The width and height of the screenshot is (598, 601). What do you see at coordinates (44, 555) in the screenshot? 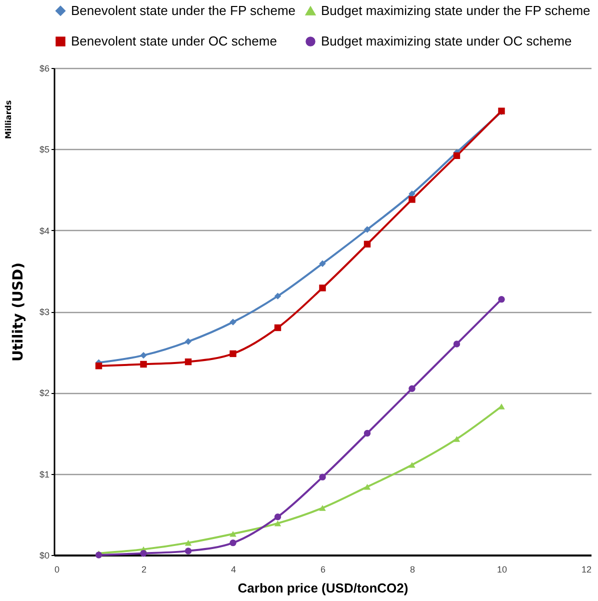
I see `y-tick-label: $0` at bounding box center [44, 555].